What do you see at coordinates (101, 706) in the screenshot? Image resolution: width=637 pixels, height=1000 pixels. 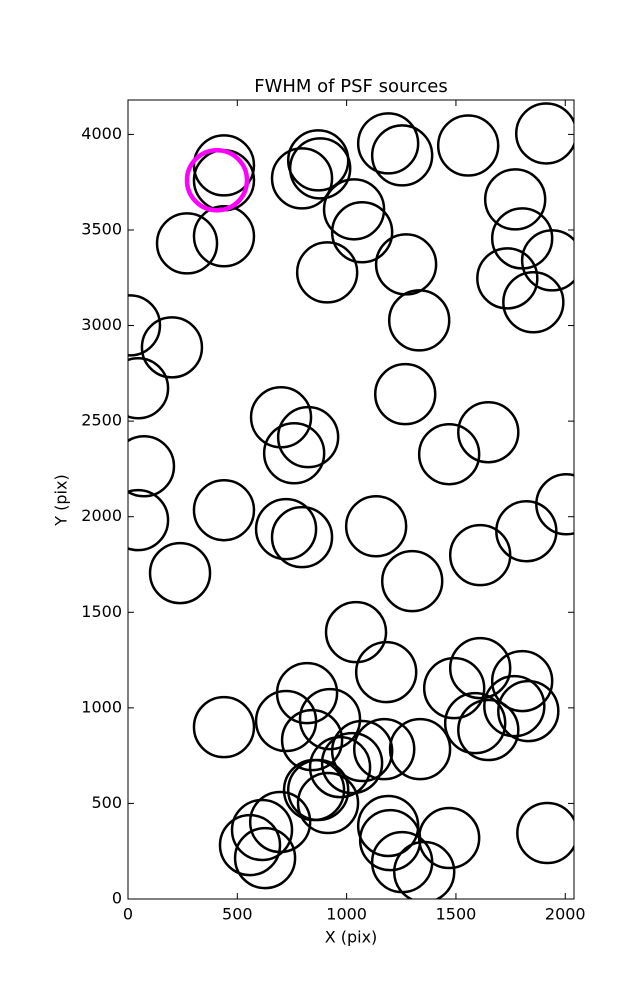 I see `y-tick-label: 1000` at bounding box center [101, 706].